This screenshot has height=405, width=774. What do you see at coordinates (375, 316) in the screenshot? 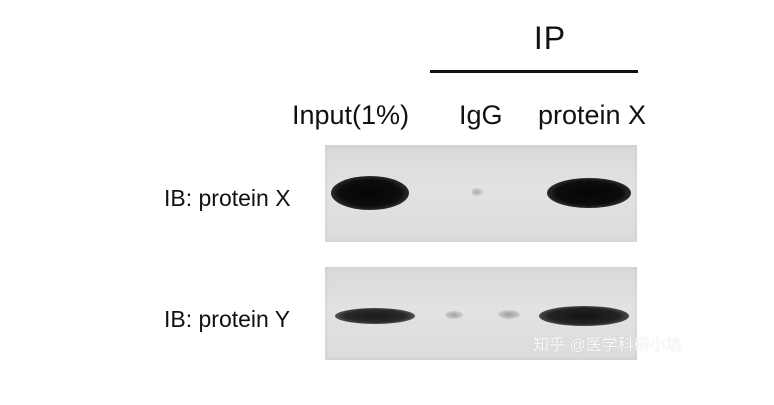
I see `band-input-protein-y` at bounding box center [375, 316].